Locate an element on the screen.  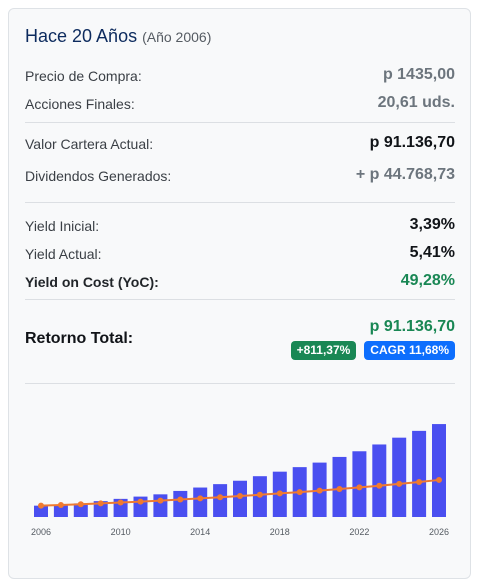
yoc-value: 49,28% is located at coordinates (427, 280).